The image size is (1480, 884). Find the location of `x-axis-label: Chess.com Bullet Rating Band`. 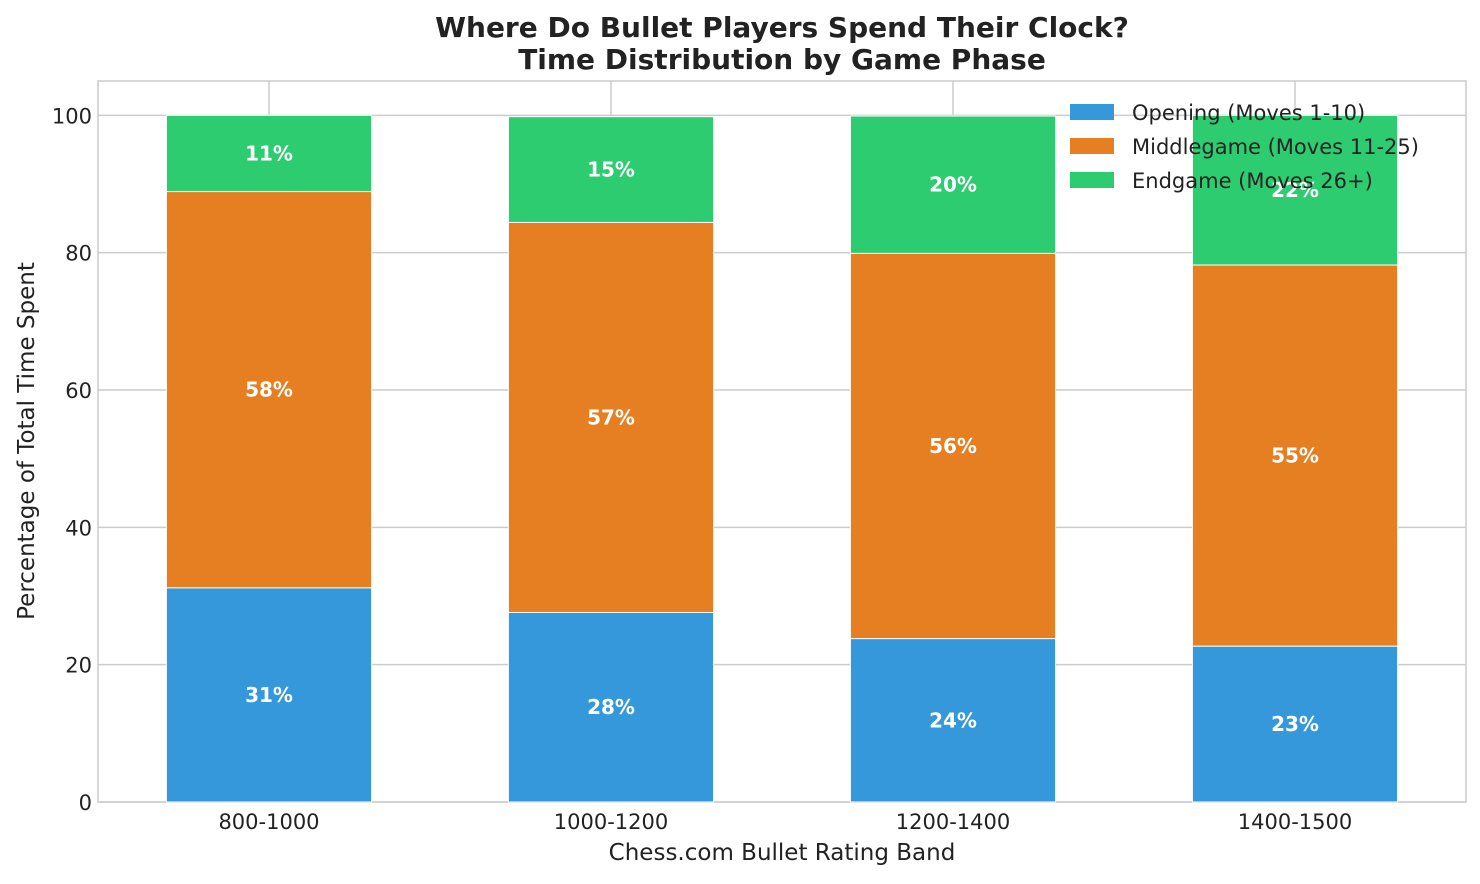

x-axis-label: Chess.com Bullet Rating Band is located at coordinates (782, 853).